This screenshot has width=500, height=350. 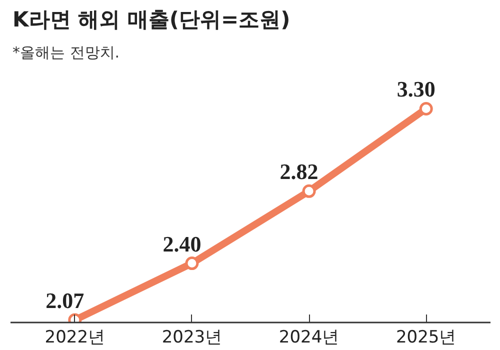 What do you see at coordinates (416, 89) in the screenshot?
I see `data-label: 3.30` at bounding box center [416, 89].